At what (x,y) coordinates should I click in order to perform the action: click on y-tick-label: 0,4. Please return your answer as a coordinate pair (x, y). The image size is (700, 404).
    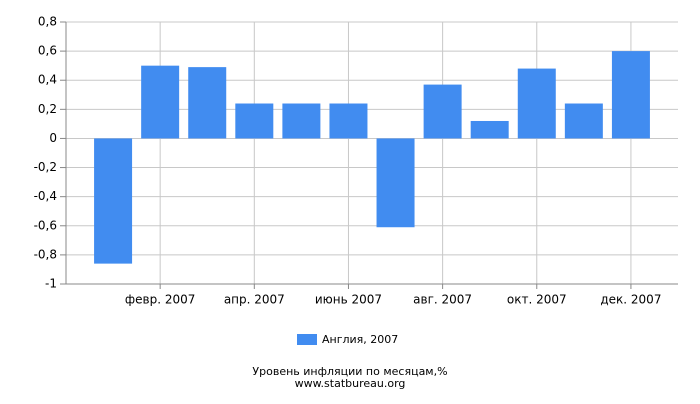
    Looking at the image, I should click on (47, 80).